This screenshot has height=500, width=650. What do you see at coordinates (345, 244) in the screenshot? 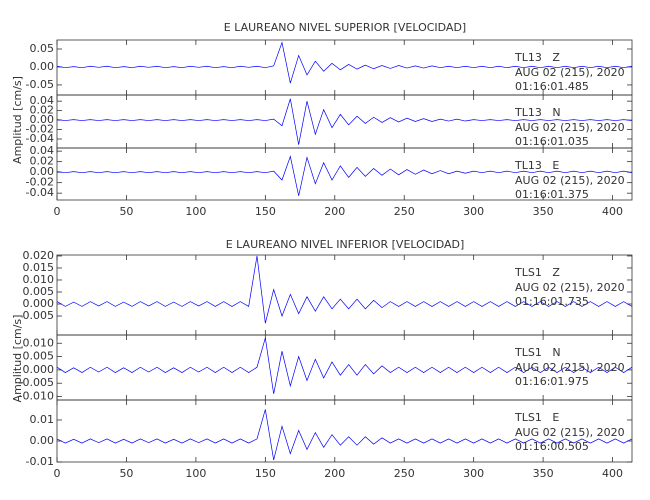
I see `panel-title: E LAUREANO NIVEL INFERIOR [VELOCIDAD]` at bounding box center [345, 244].